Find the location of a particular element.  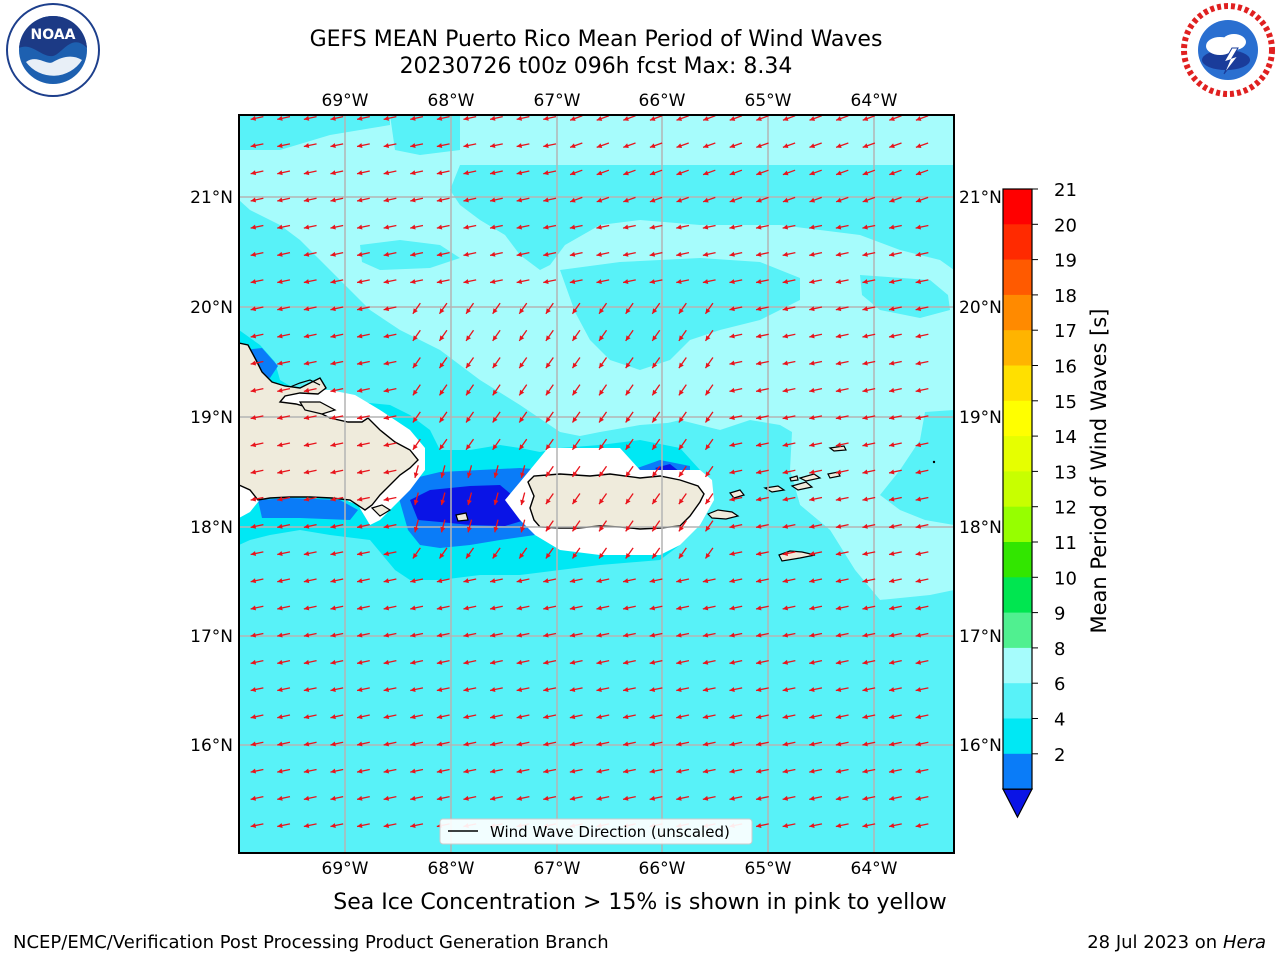

lon-label-bottom: 69°W is located at coordinates (345, 869).